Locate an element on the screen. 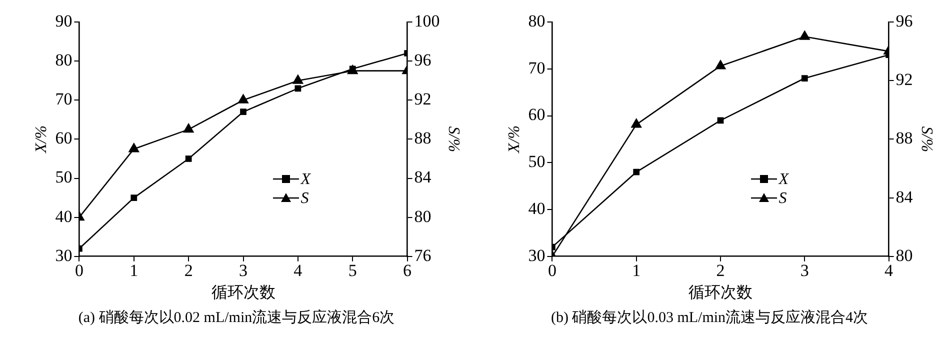 The width and height of the screenshot is (946, 339). y2-tick-label: 100 is located at coordinates (427, 20).